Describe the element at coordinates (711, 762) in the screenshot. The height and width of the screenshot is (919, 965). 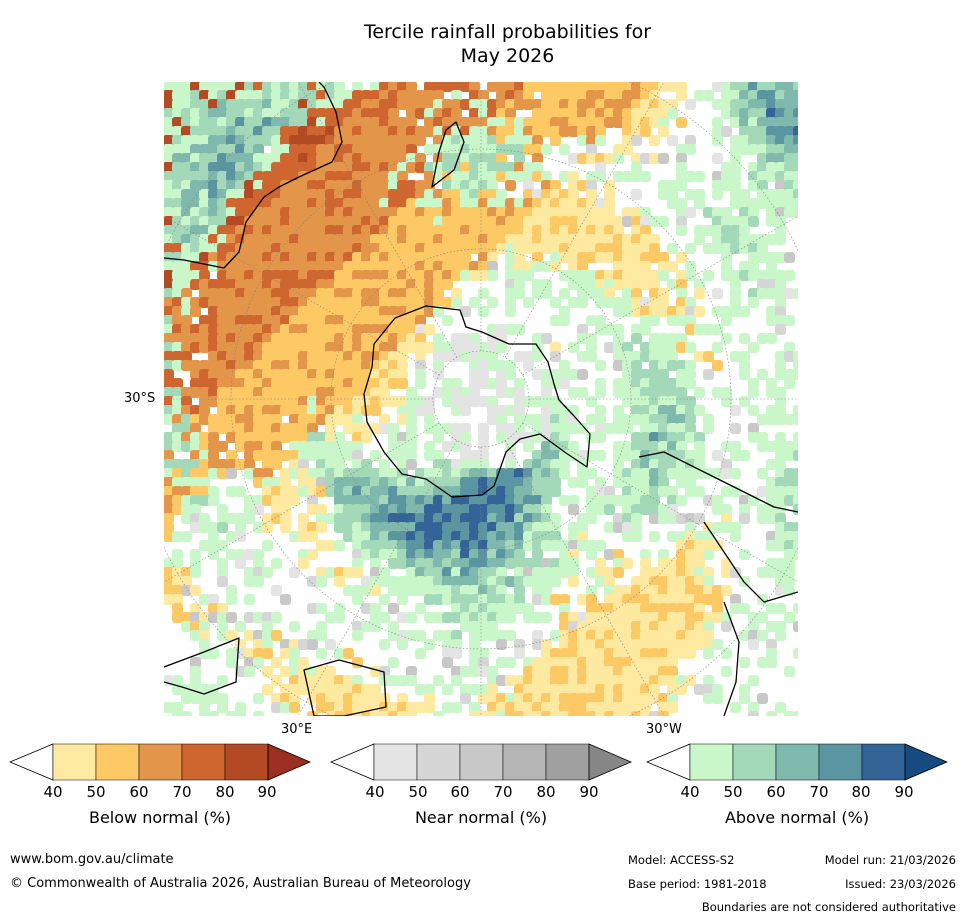
I see `colorbar-above-segment` at that location.